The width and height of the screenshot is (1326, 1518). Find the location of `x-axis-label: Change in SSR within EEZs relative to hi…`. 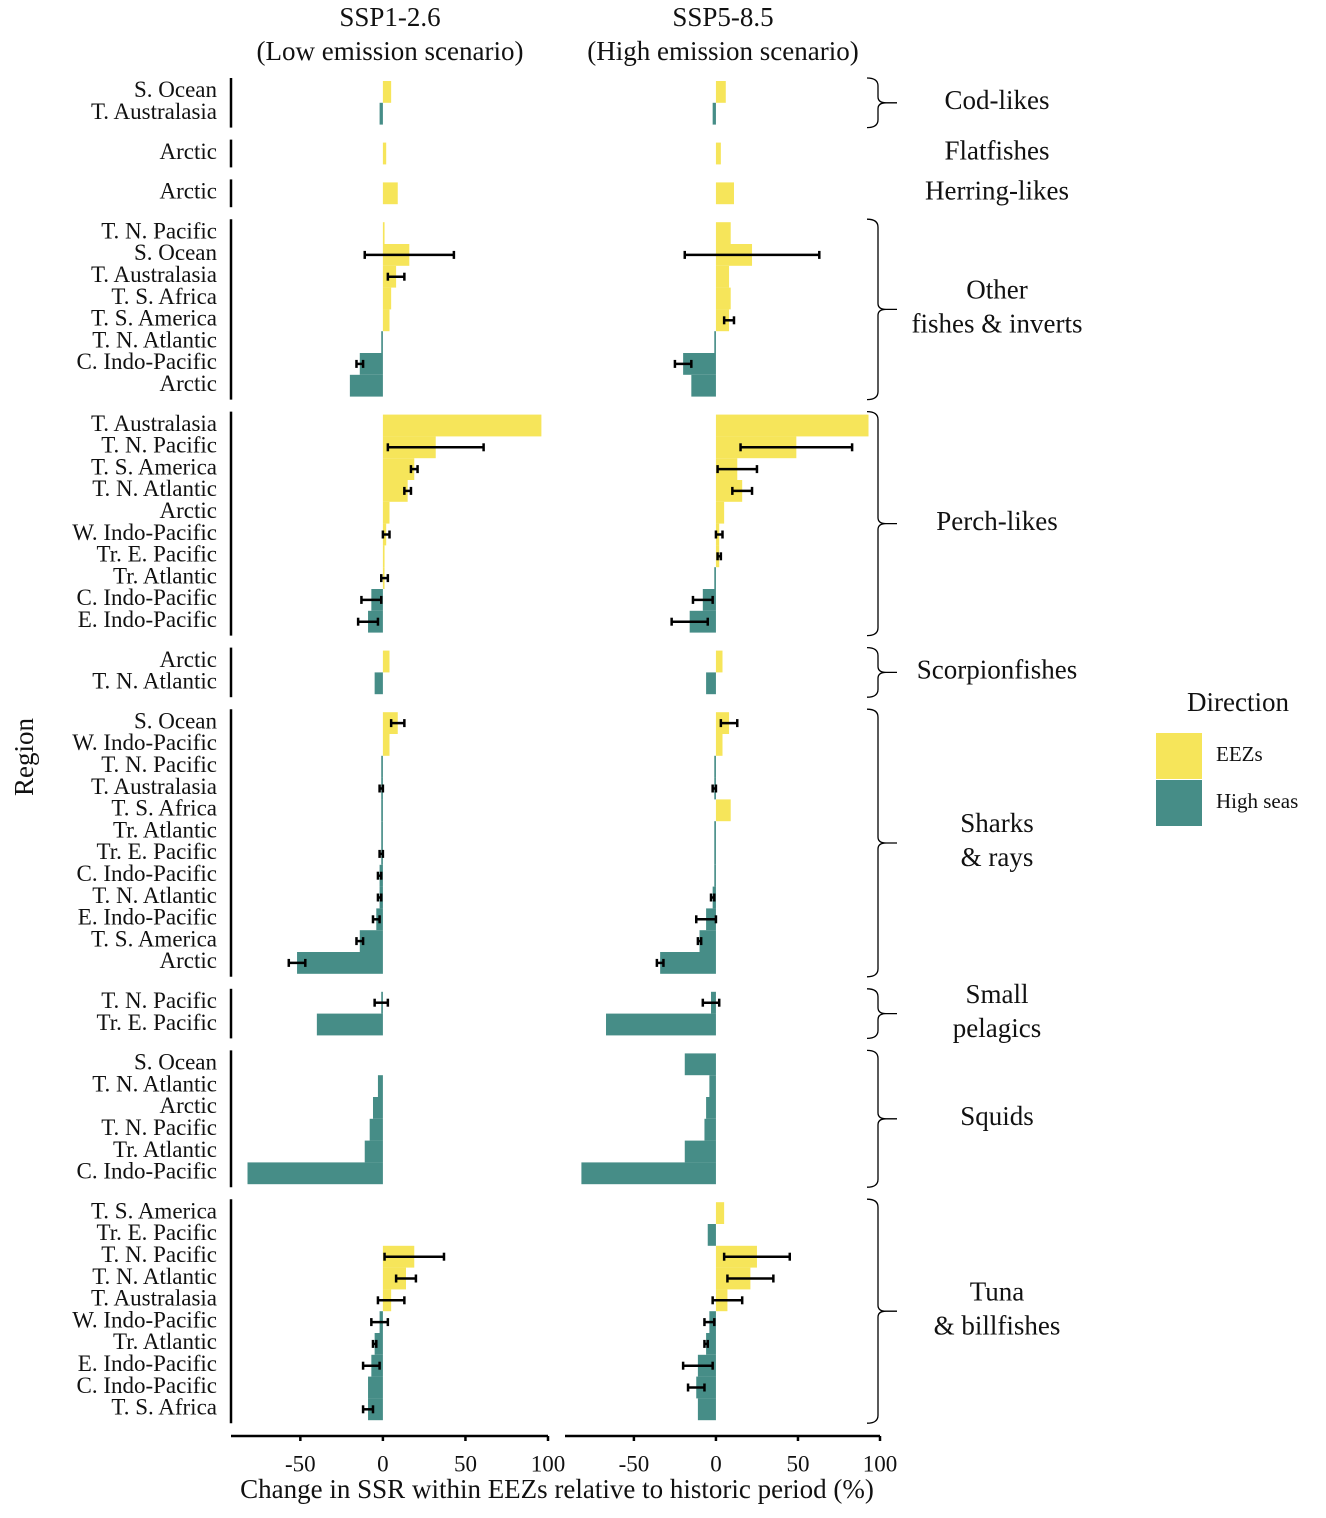

x-axis-label: Change in SSR within EEZs relative to hi… is located at coordinates (557, 1489).